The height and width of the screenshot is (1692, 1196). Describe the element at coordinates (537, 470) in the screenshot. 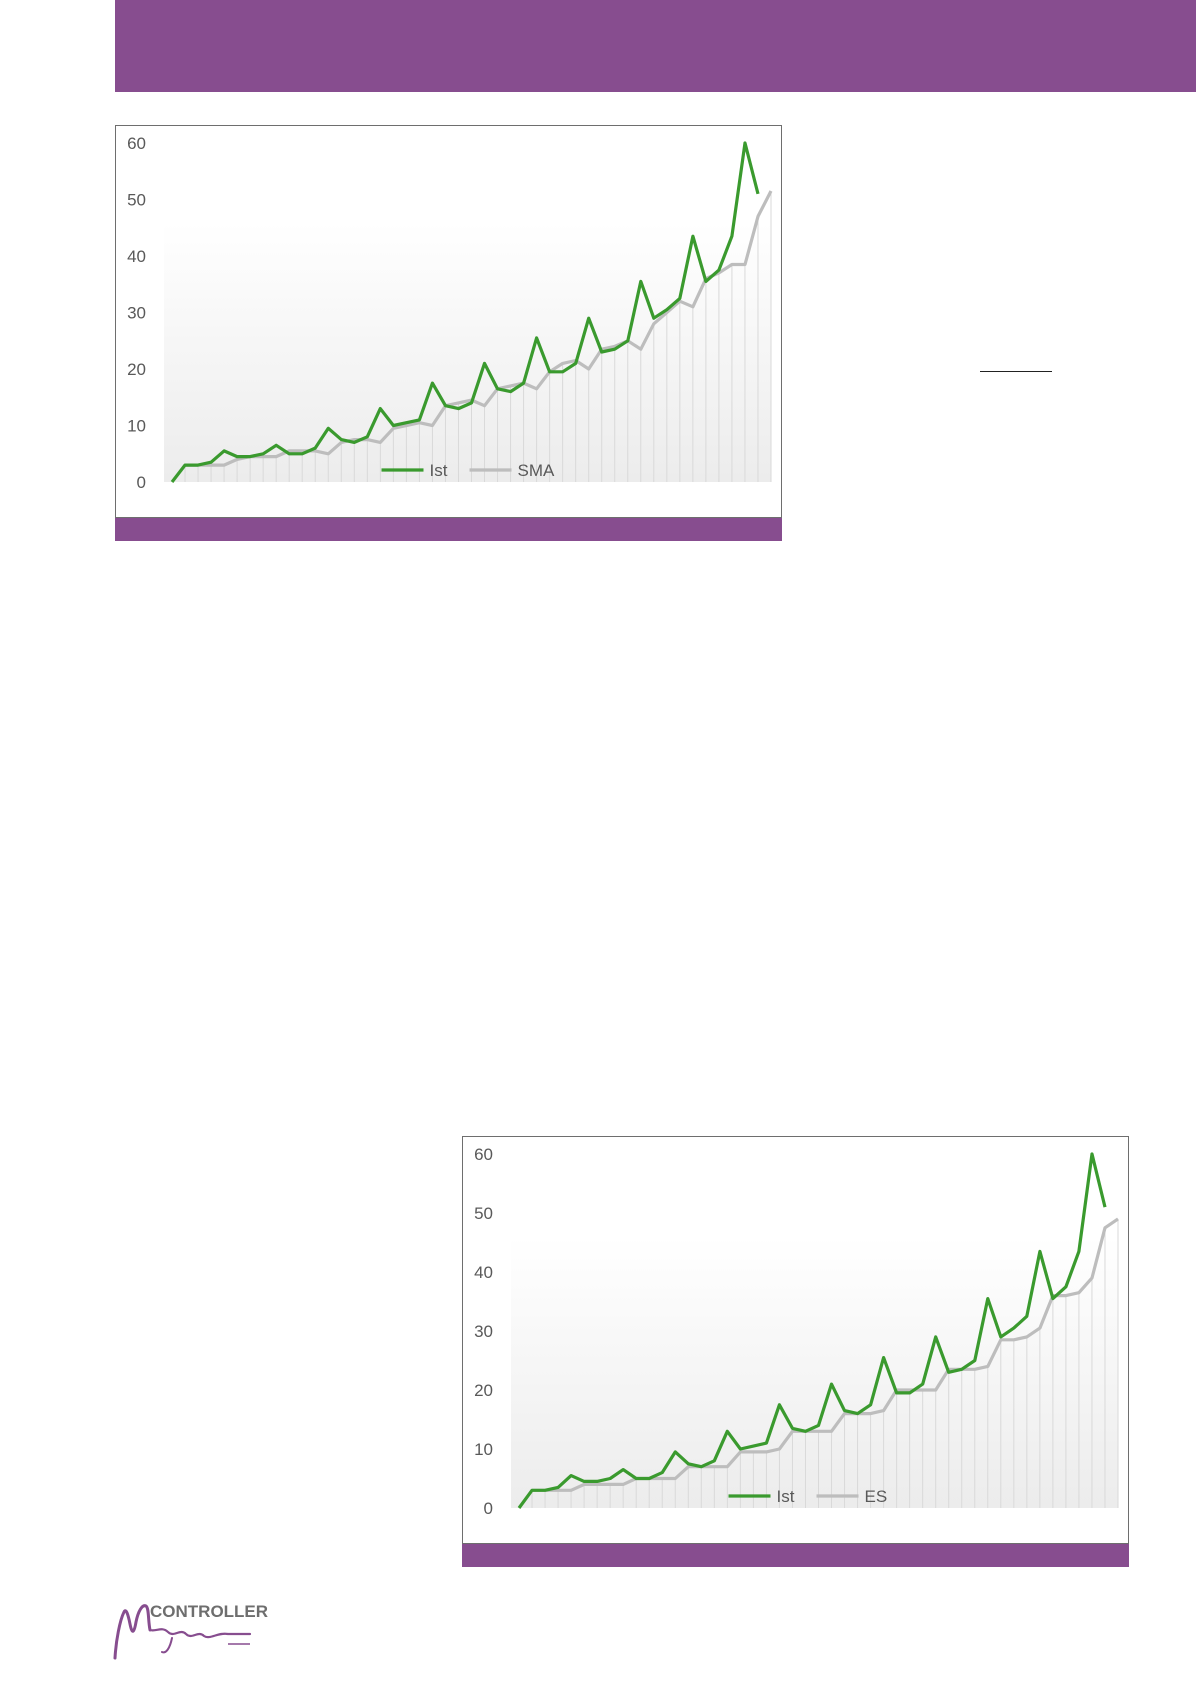

I see `legend-label-sma: SMA` at that location.